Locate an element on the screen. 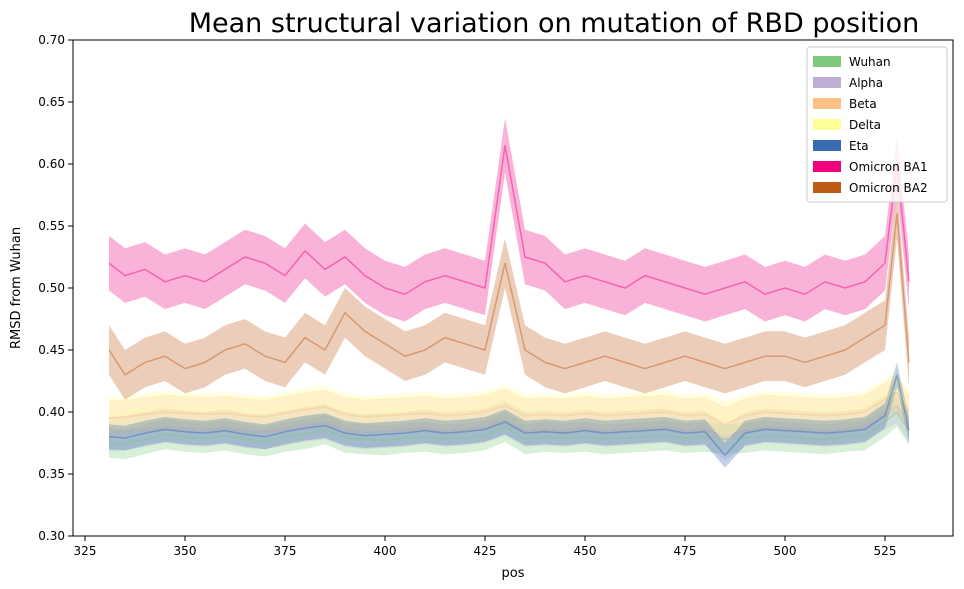 This screenshot has height=589, width=964. legend-frame is located at coordinates (877, 124).